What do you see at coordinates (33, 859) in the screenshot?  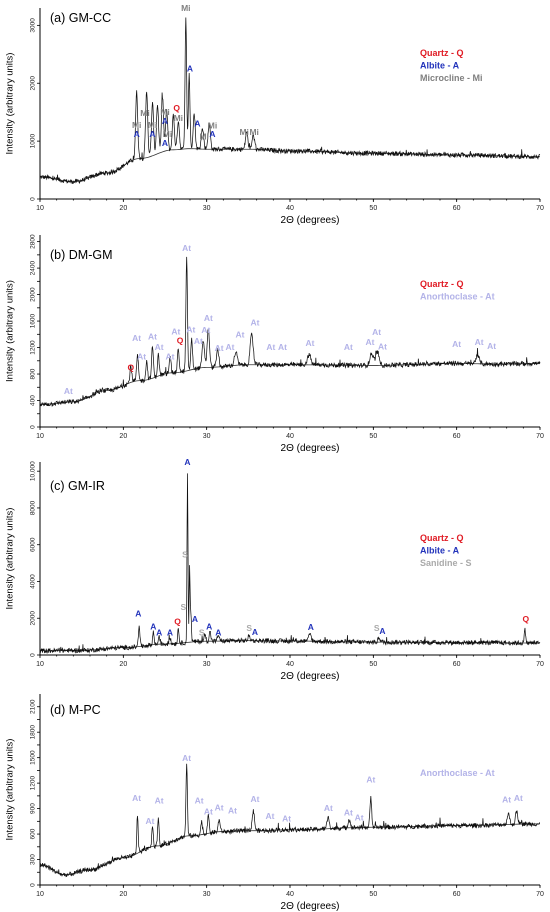 I see `y-tick-label: 300` at bounding box center [33, 859].